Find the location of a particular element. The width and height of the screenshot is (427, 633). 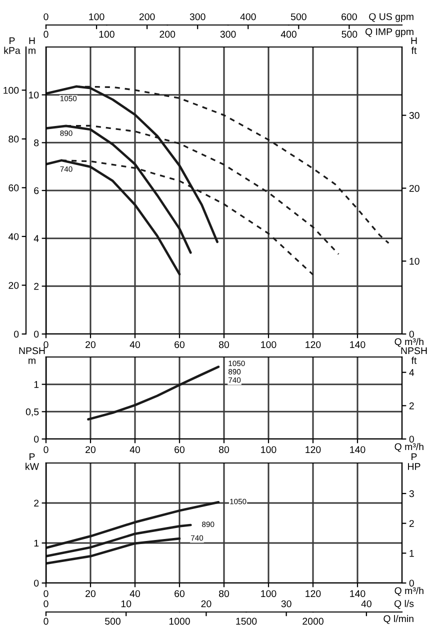

x2-tick-label: 400 is located at coordinates (248, 16).